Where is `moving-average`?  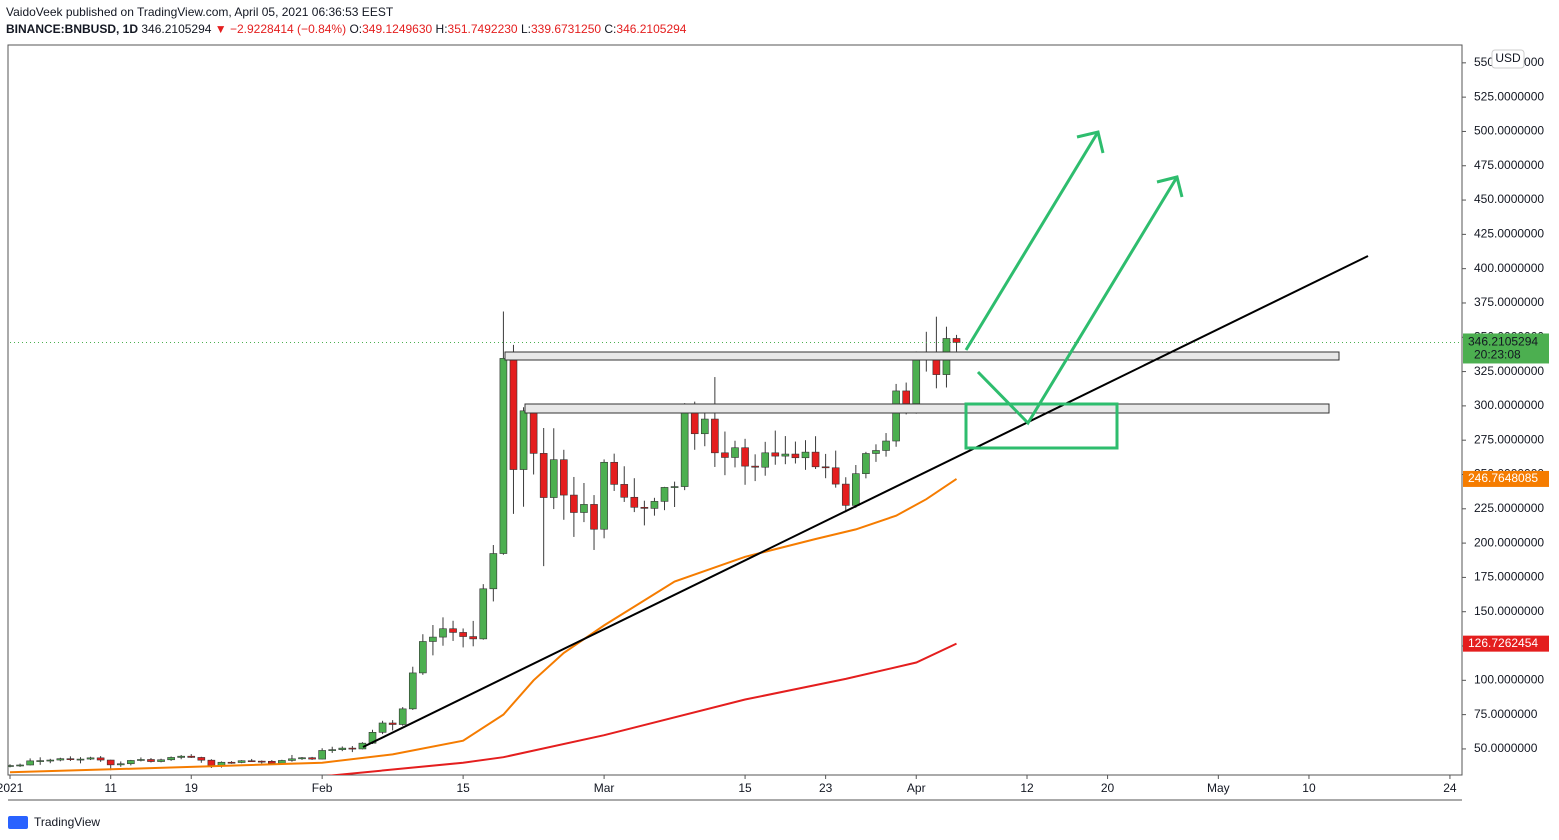 moving-average is located at coordinates (641, 708).